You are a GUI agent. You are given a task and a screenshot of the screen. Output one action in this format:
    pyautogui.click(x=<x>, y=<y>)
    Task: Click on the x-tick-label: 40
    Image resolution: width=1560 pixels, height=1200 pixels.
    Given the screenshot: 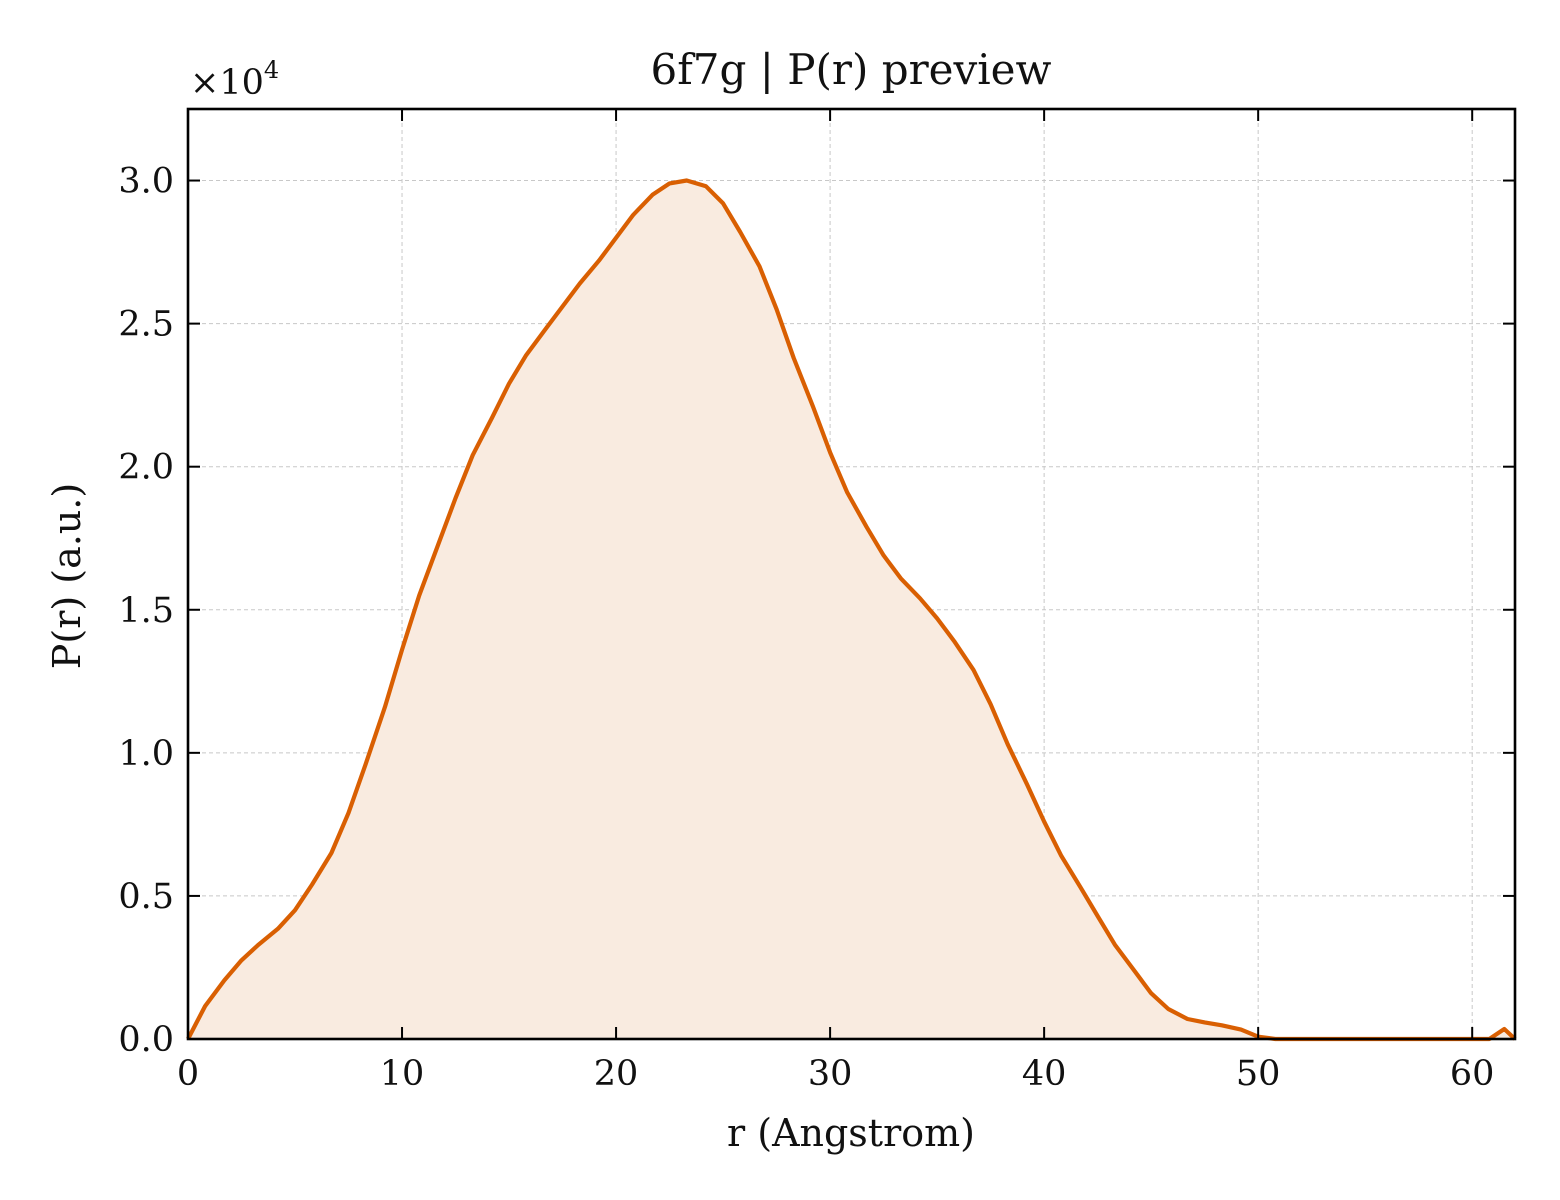 What is the action you would take?
    pyautogui.click(x=1044, y=1074)
    